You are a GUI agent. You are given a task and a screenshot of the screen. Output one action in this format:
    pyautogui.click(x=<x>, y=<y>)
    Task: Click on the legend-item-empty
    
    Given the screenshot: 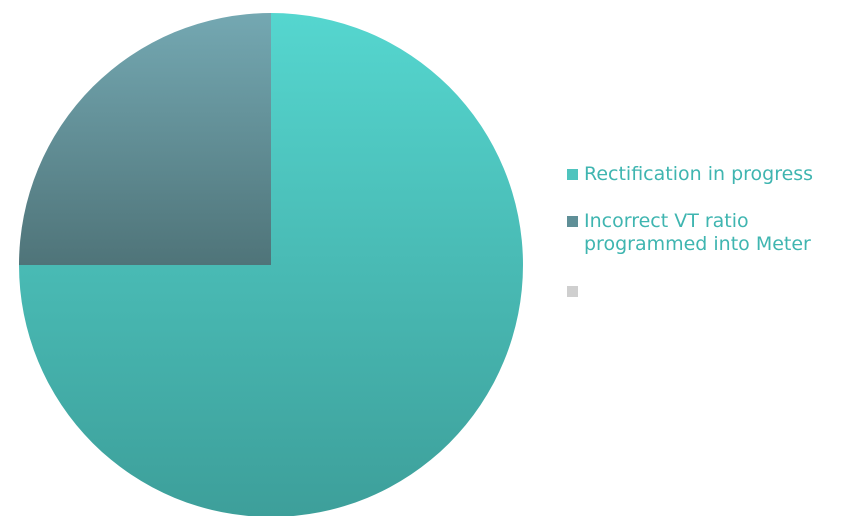 What is the action you would take?
    pyautogui.click(x=704, y=288)
    